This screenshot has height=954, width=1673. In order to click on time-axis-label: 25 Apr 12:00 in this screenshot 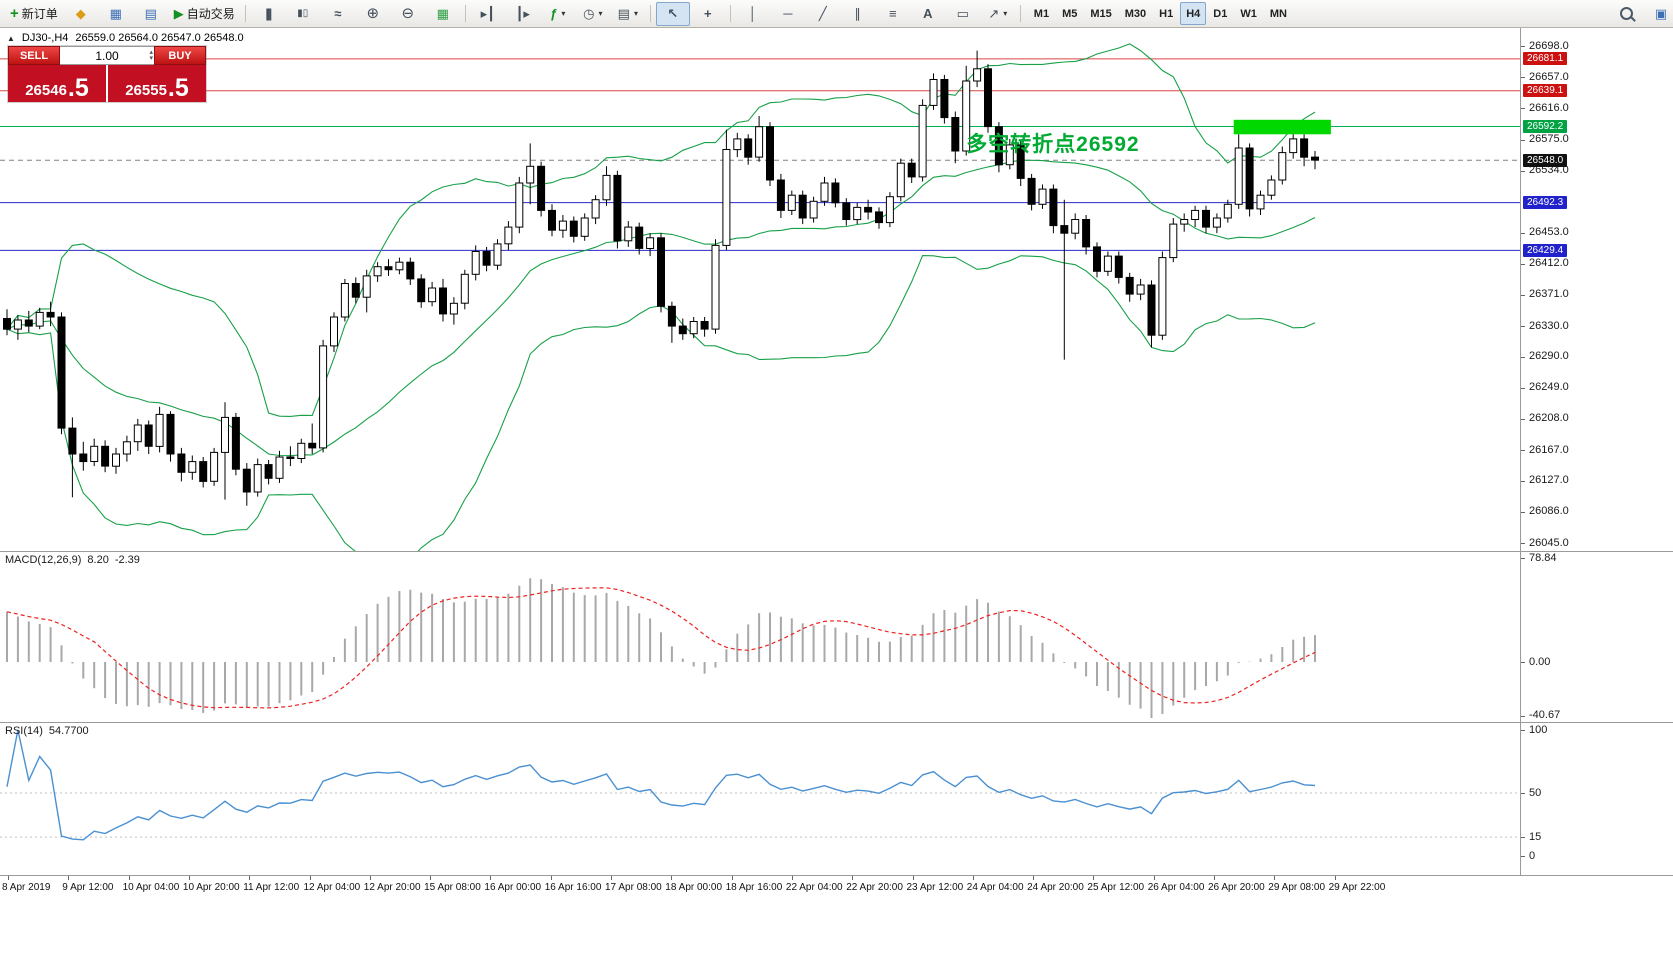, I will do `click(1116, 887)`.